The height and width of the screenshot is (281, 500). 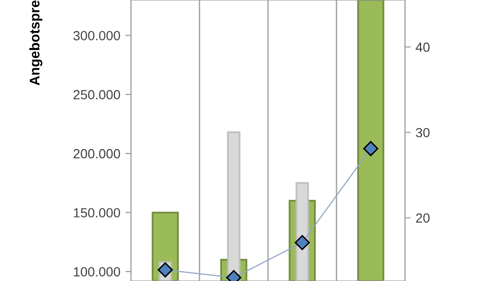 I want to click on y-tick-label: 300.000, so click(x=96, y=35).